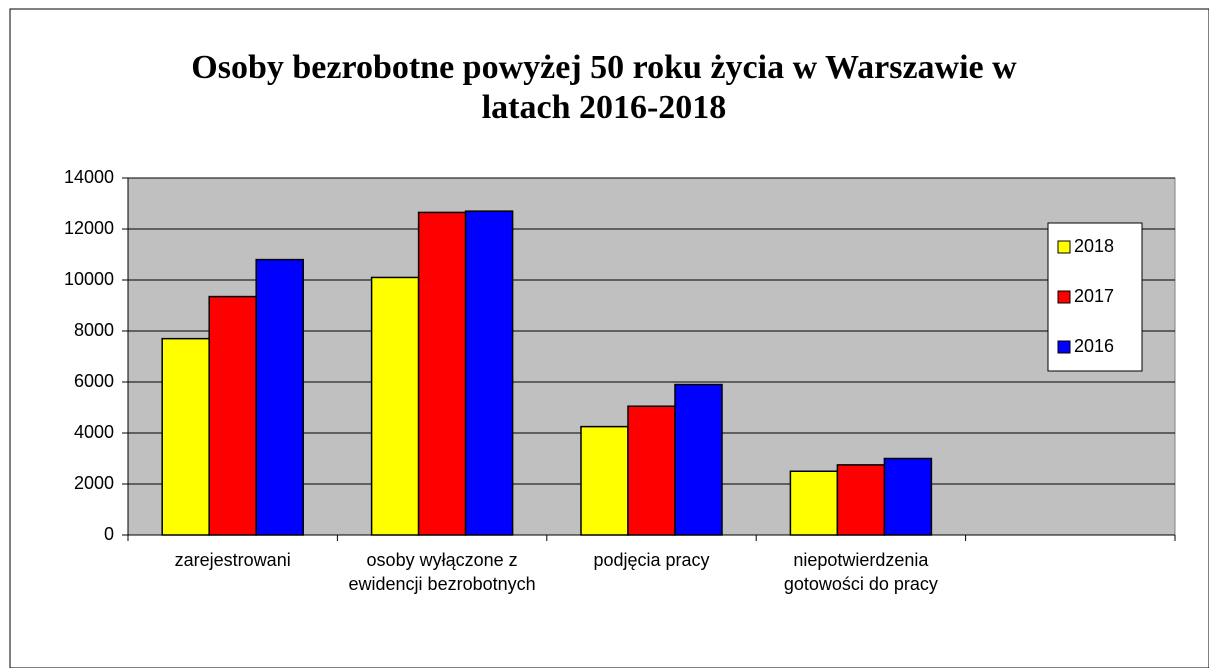  Describe the element at coordinates (89, 228) in the screenshot. I see `y-tick-label: 12000` at that location.